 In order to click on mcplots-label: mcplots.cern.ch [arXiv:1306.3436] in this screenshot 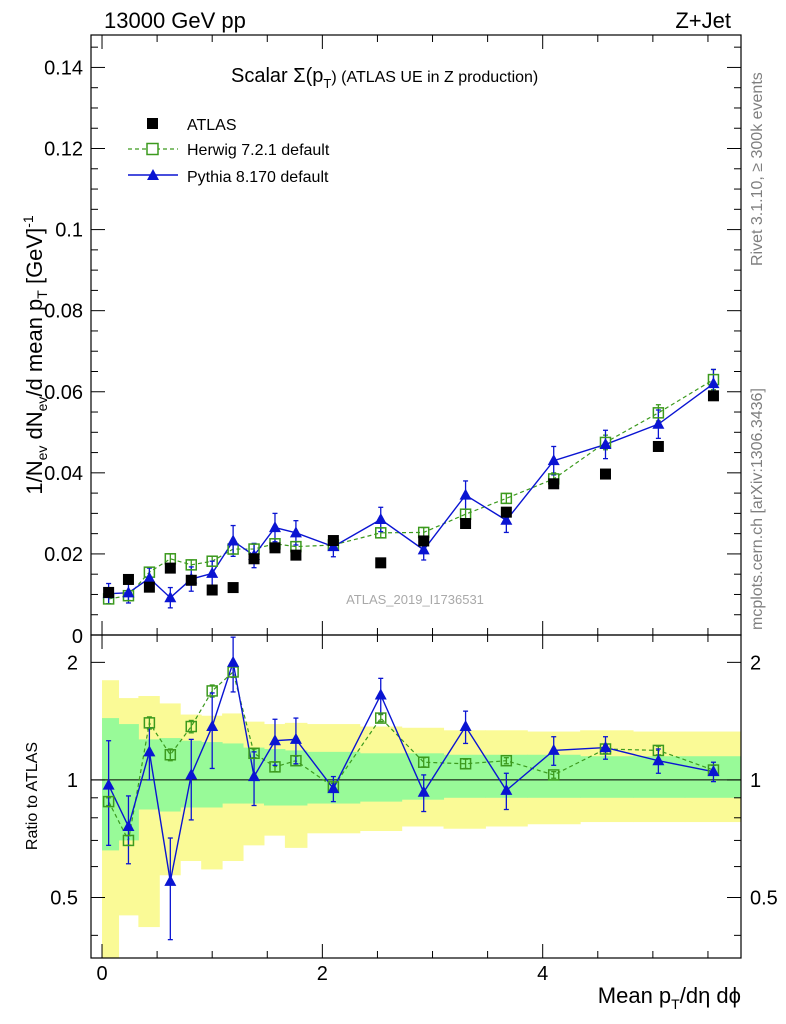, I will do `click(757, 509)`.